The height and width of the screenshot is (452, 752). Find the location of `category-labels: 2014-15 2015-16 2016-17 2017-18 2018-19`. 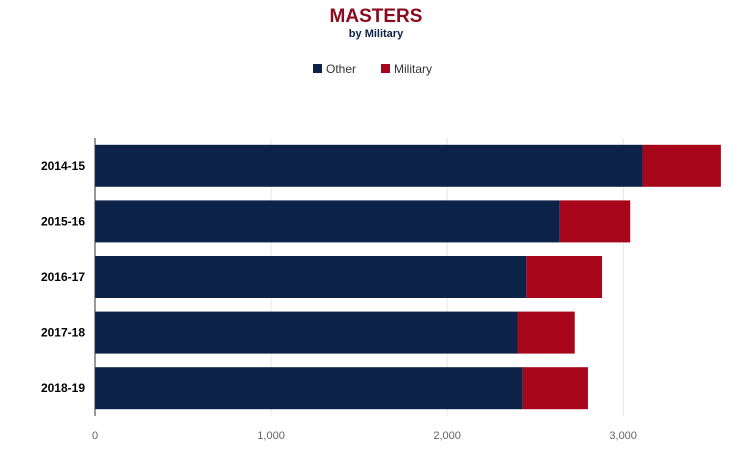

category-labels: 2014-15 2015-16 2016-17 2017-18 2018-19 is located at coordinates (63, 277).